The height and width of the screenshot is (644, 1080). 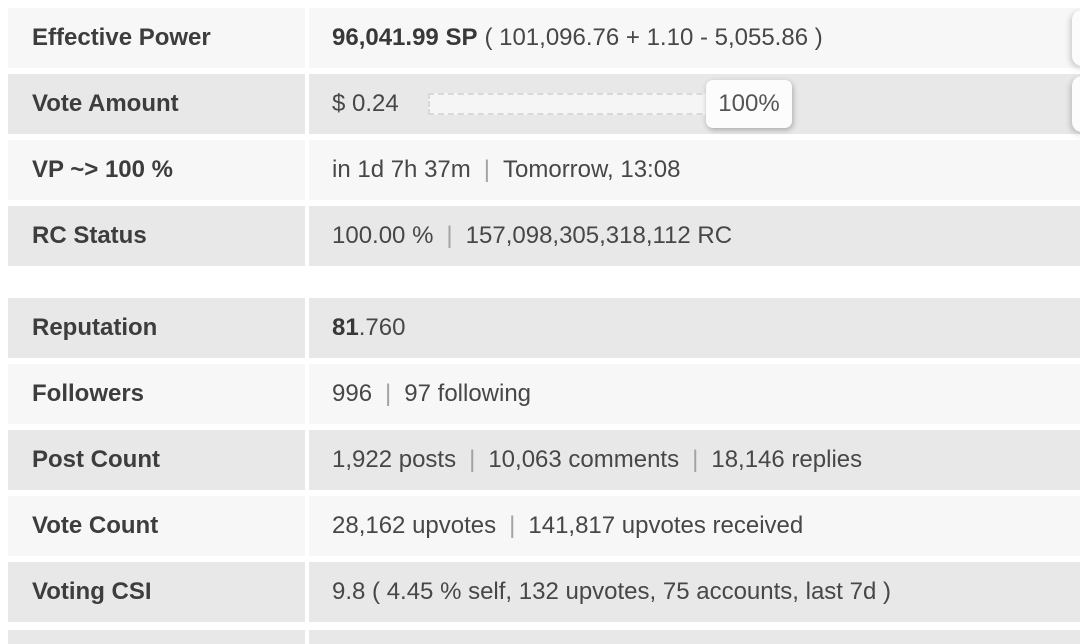 I want to click on stat-row-vote-amount: Vote Amount $ 0.24 100%, so click(x=544, y=104).